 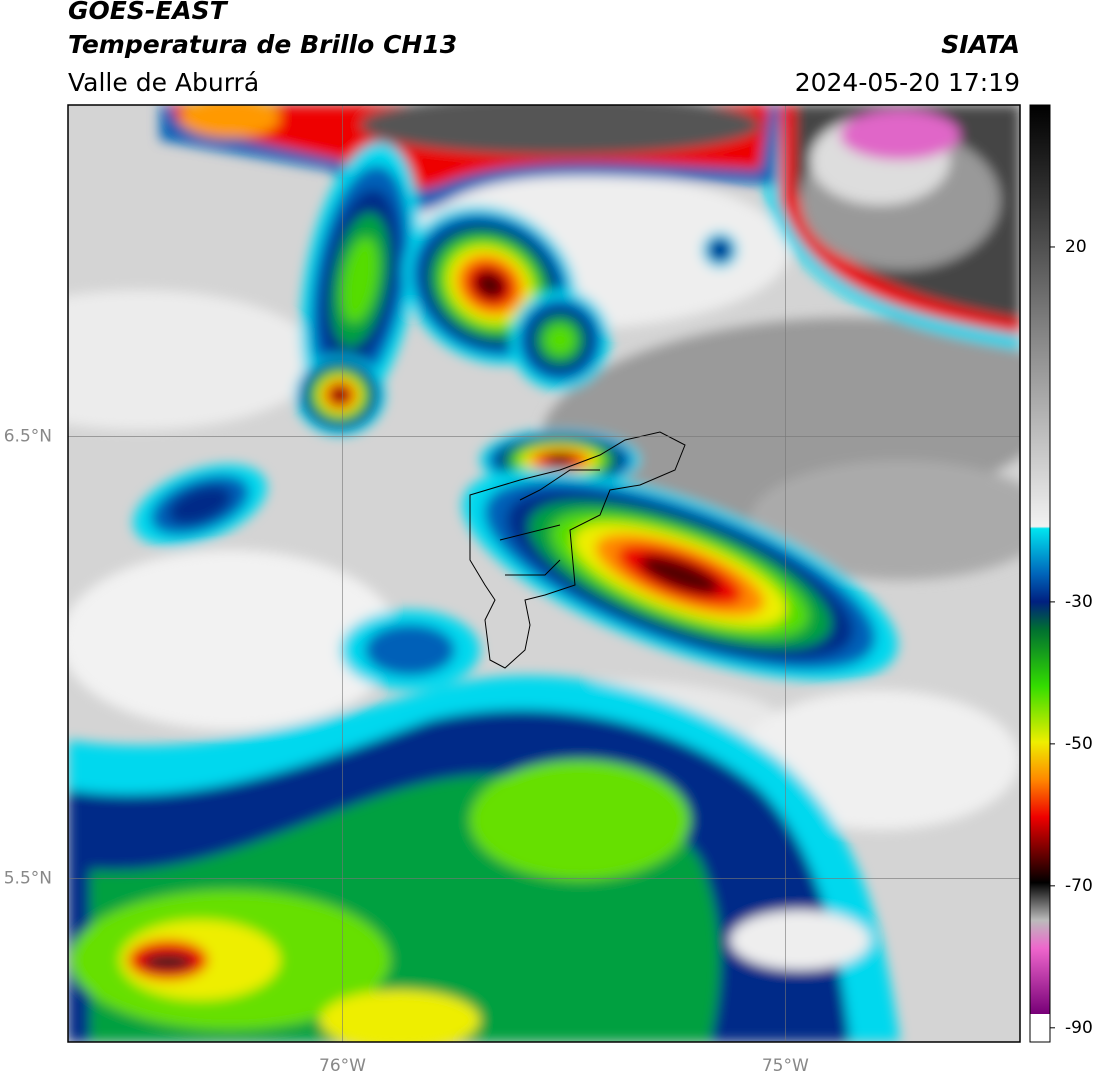 I want to click on datetime: 2024-05-20 17:19, so click(x=907, y=82).